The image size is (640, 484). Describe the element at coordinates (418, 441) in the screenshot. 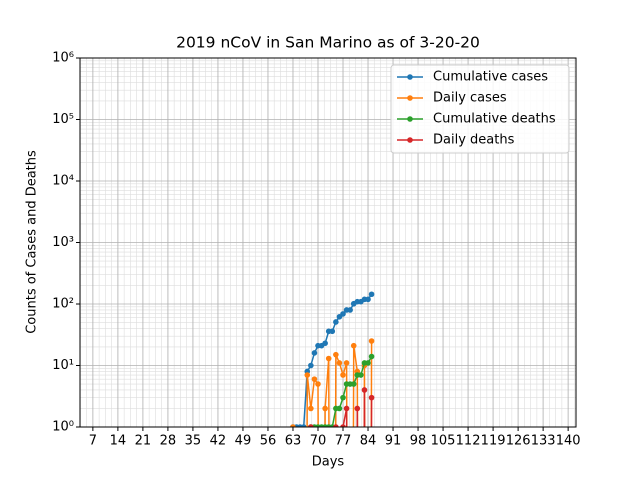

I see `x-tick-label: 98` at that location.